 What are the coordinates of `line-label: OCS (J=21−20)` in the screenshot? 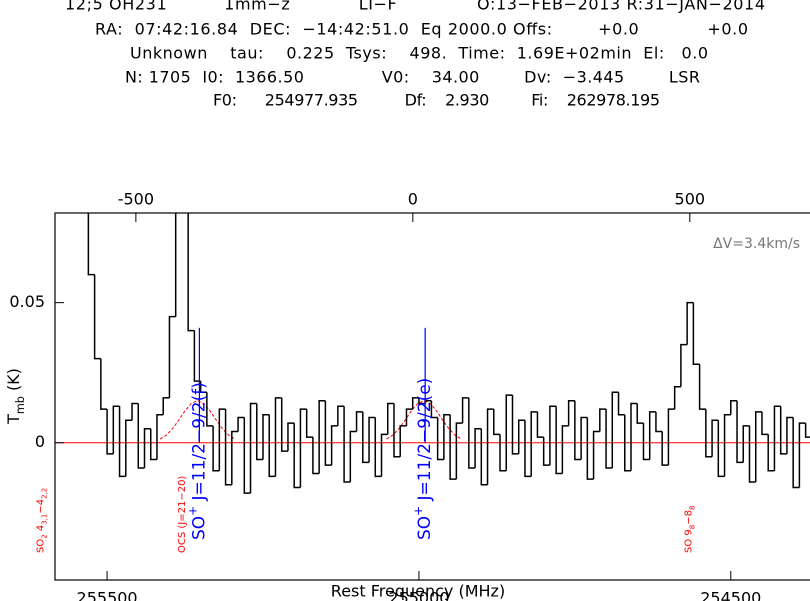 It's located at (182, 514).